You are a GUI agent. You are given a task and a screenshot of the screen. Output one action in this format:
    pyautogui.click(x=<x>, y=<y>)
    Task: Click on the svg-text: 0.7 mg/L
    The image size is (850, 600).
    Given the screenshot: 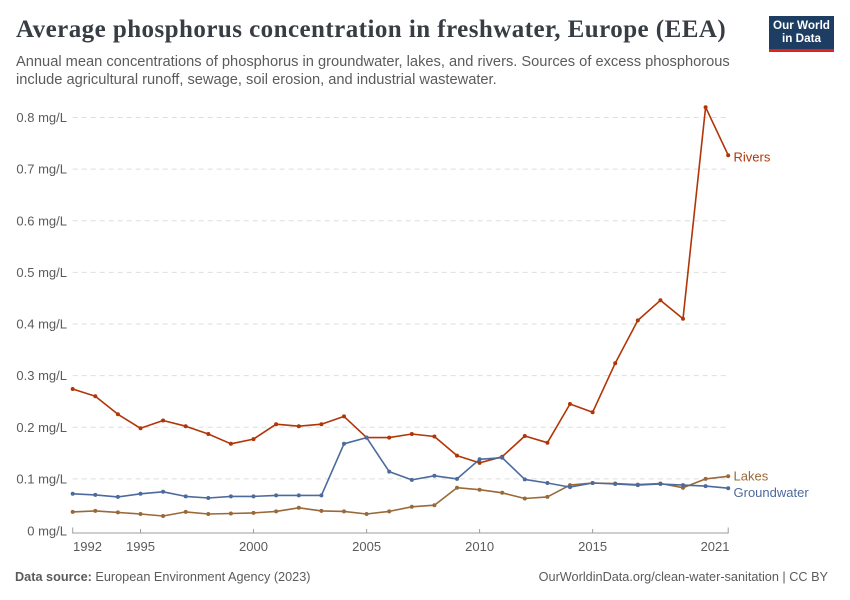 What is the action you would take?
    pyautogui.click(x=41, y=169)
    